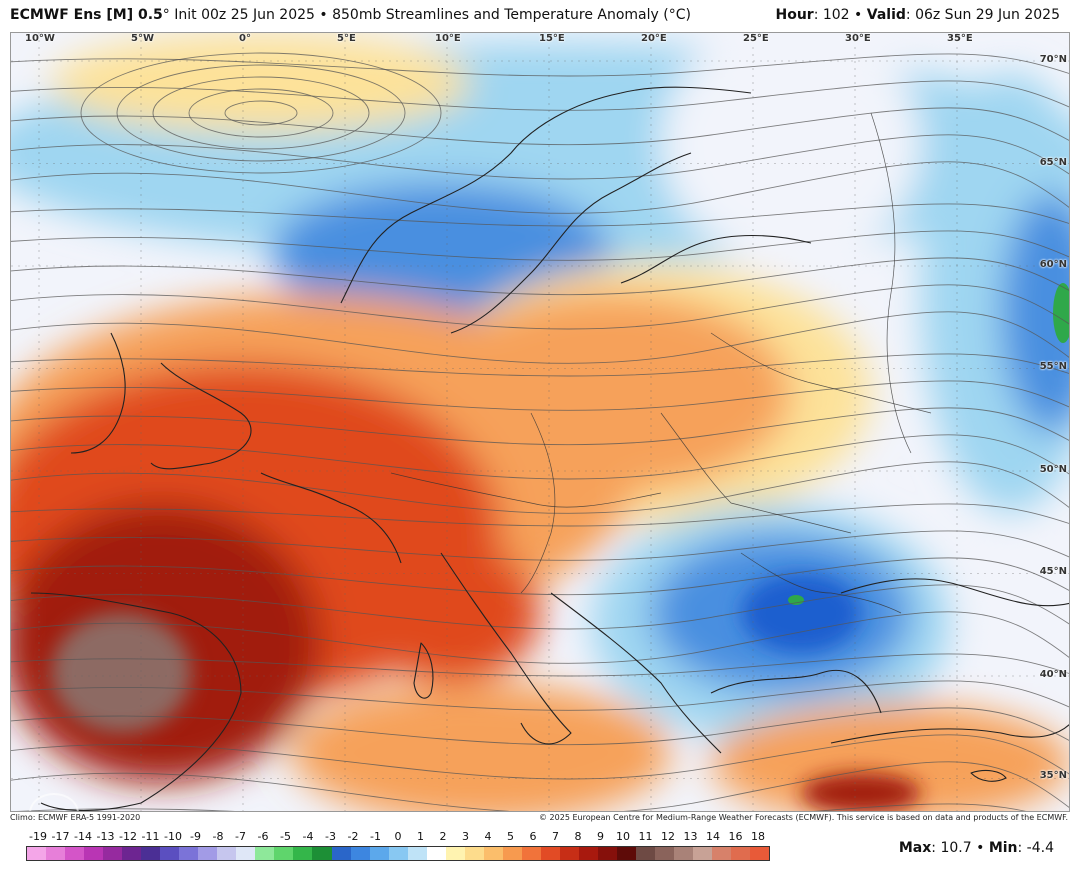 This screenshot has height=872, width=1080. Describe the element at coordinates (263, 836) in the screenshot. I see `legend-label: -6` at that location.